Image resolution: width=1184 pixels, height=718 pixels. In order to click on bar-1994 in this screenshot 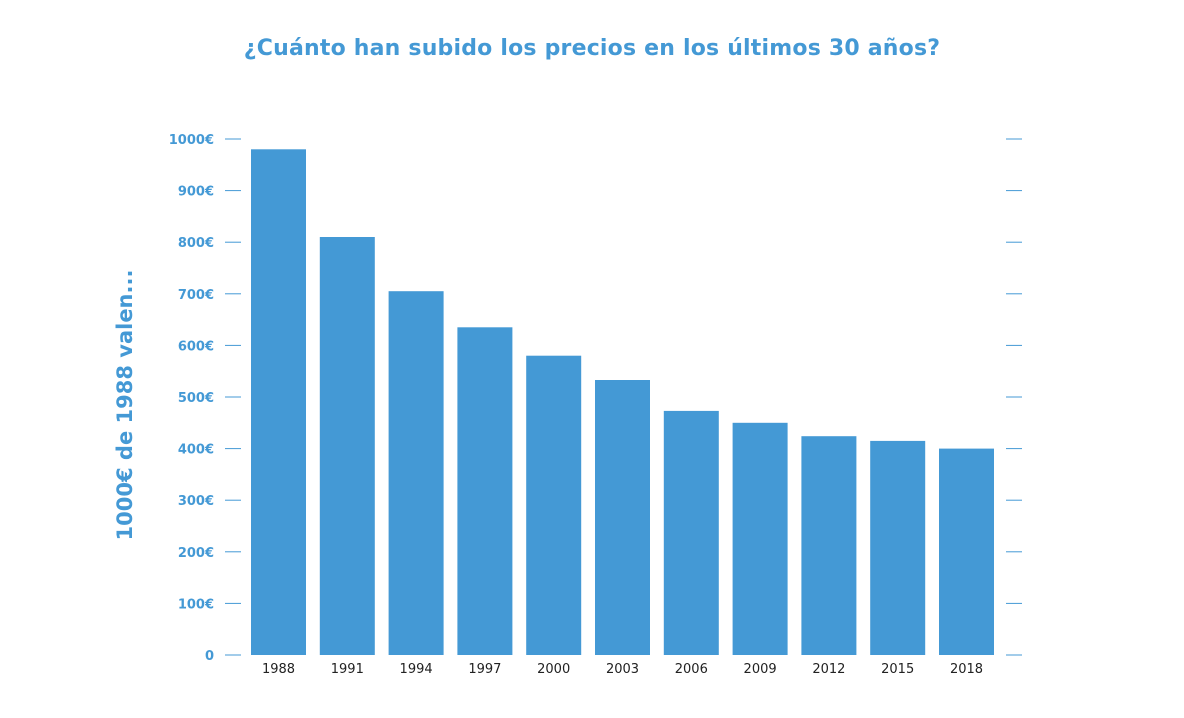, I will do `click(416, 473)`.